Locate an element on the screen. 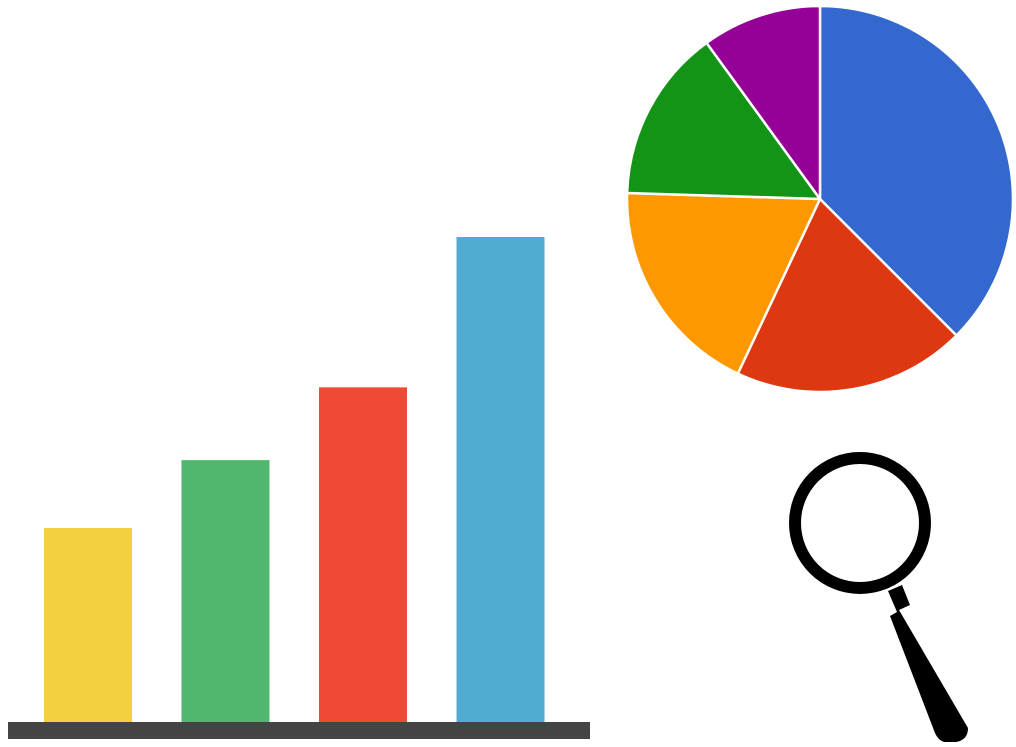 The width and height of the screenshot is (1016, 747). magnifier-lens-ring is located at coordinates (860, 523).